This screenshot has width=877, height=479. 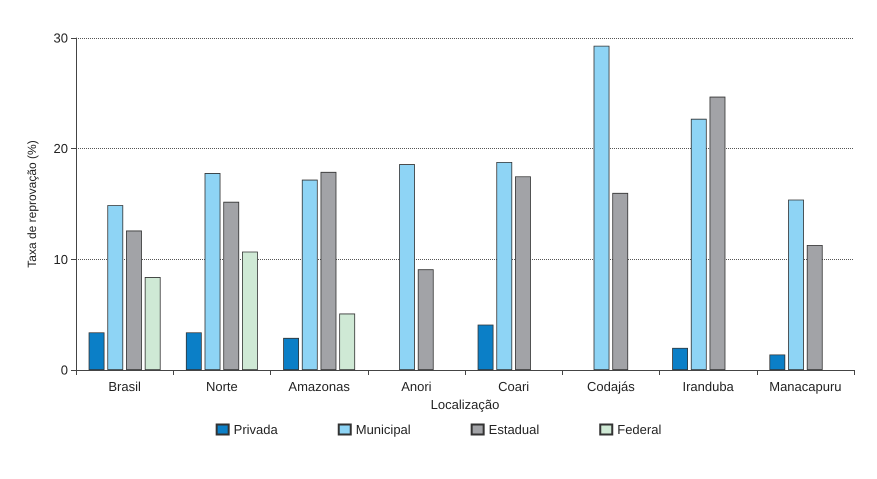 What do you see at coordinates (611, 386) in the screenshot?
I see `x-tick-label: Codajás` at bounding box center [611, 386].